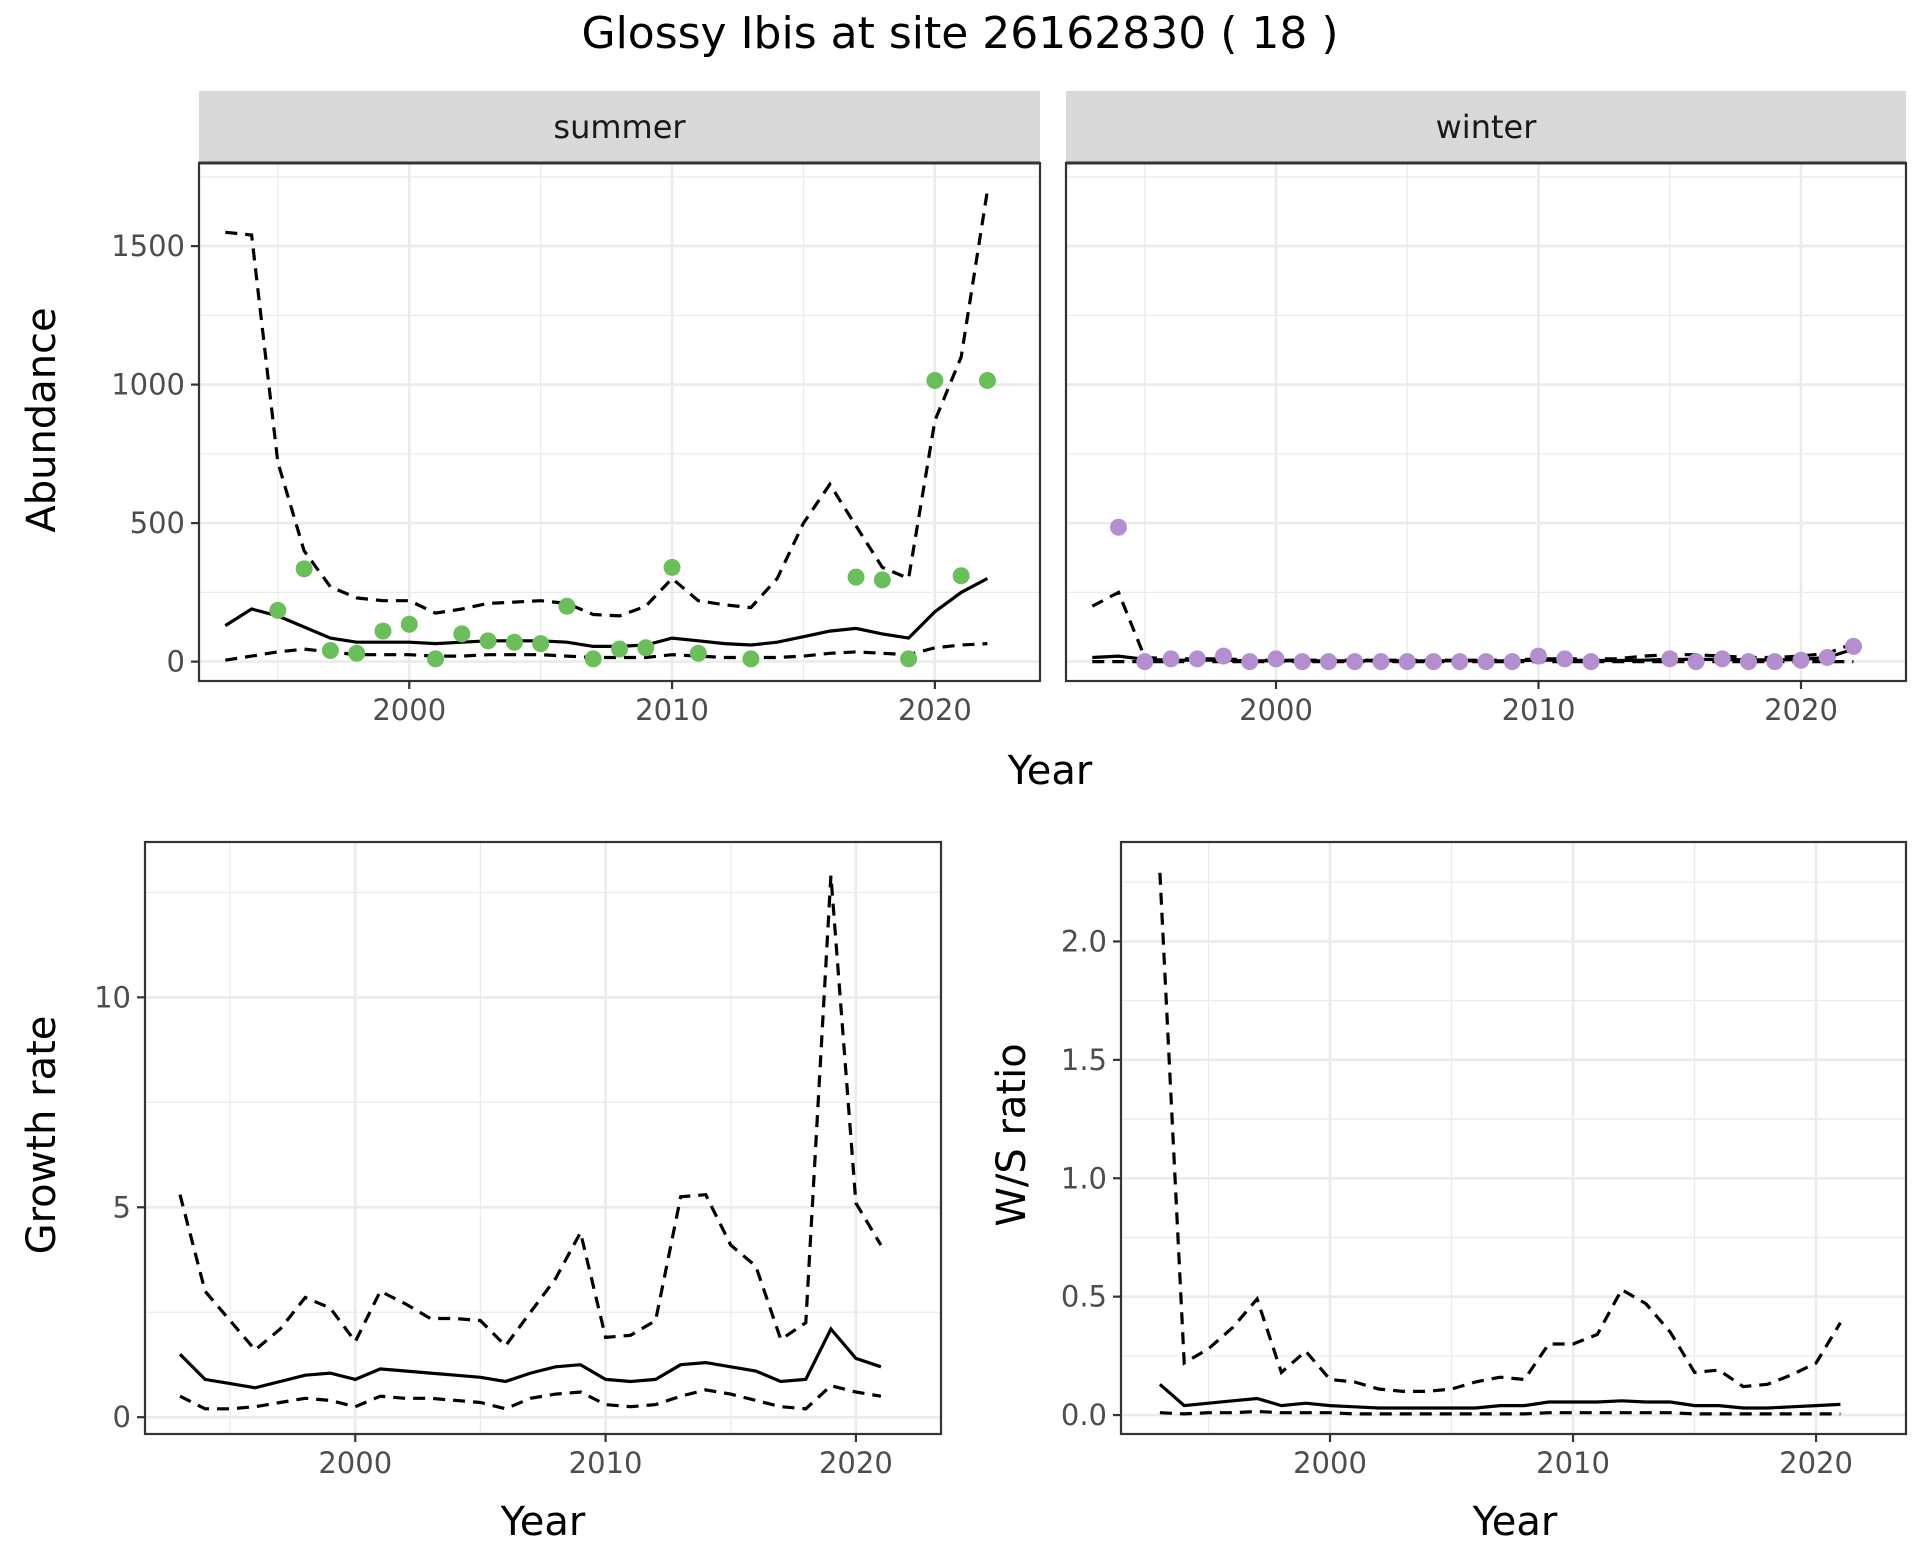 This screenshot has width=1920, height=1560. What do you see at coordinates (1276, 710) in the screenshot?
I see `winter-x-tick-label: 2000` at bounding box center [1276, 710].